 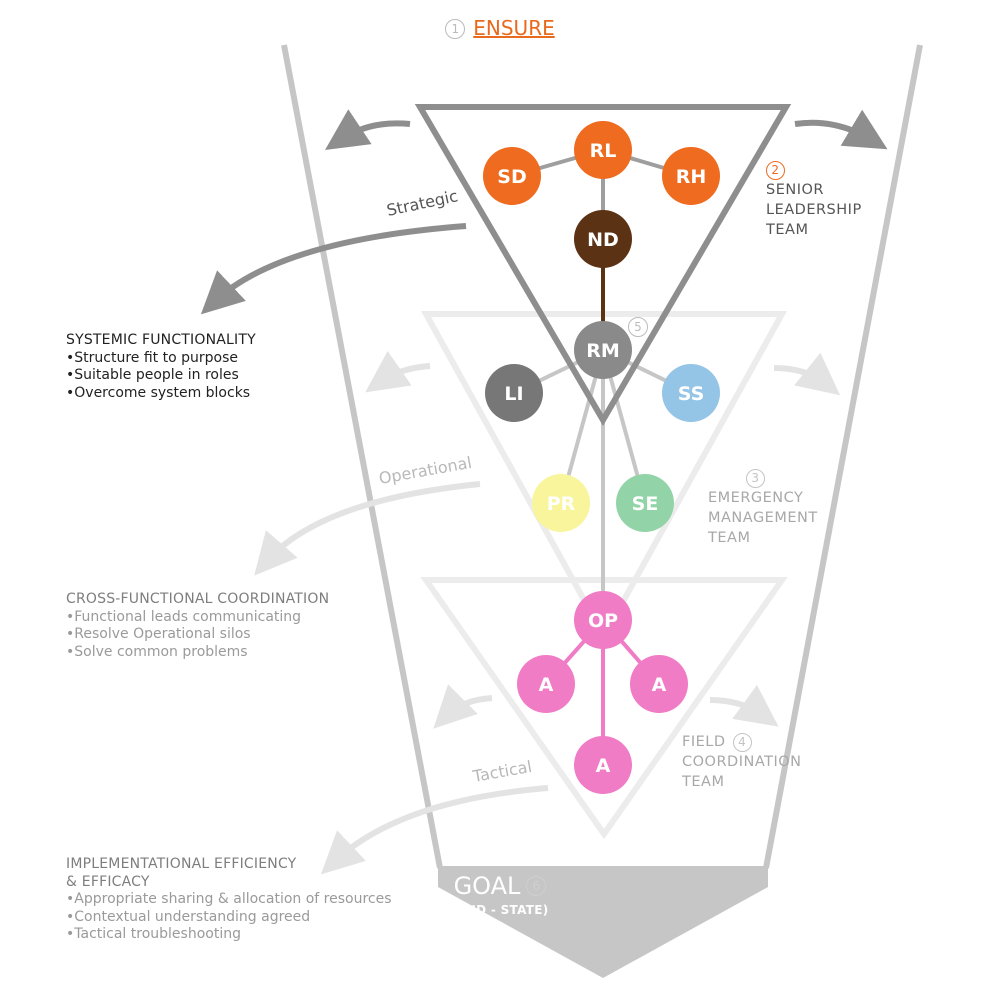 I want to click on node-a3-circle, so click(x=603, y=765).